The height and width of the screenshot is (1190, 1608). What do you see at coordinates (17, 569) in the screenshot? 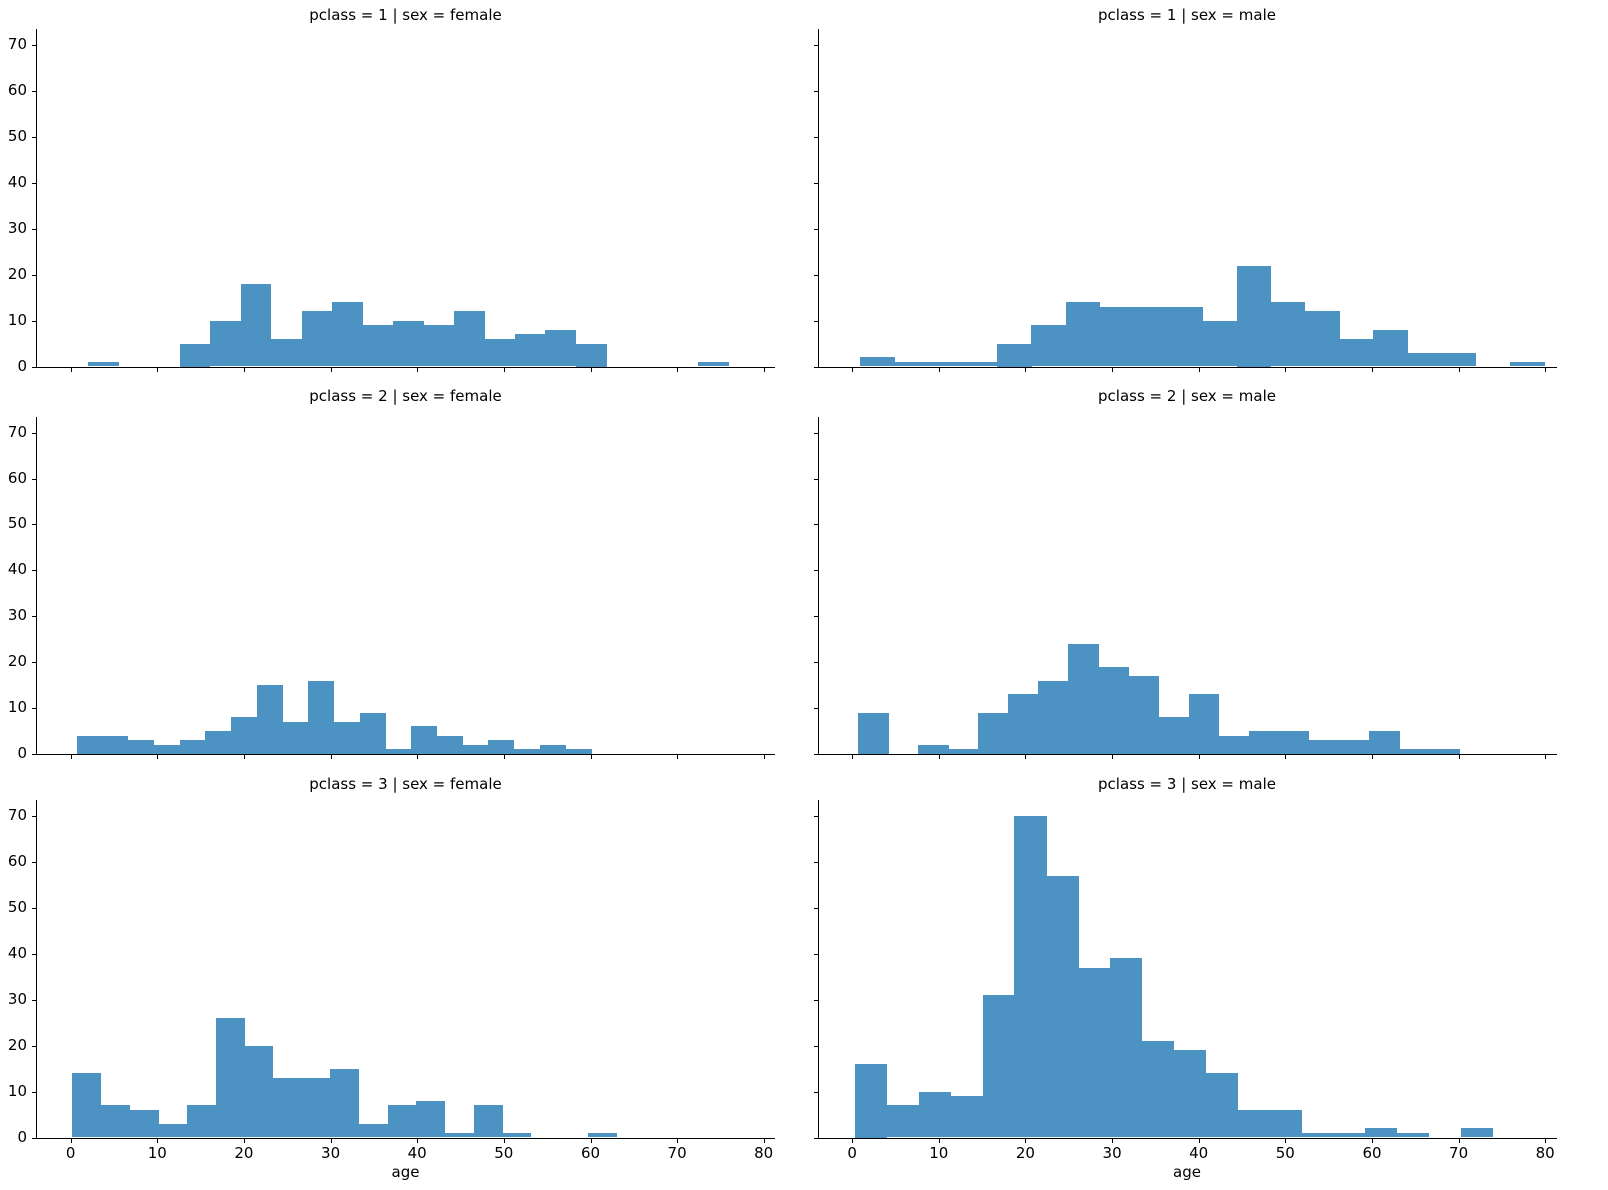
I see `y-tick-label: 40` at bounding box center [17, 569].